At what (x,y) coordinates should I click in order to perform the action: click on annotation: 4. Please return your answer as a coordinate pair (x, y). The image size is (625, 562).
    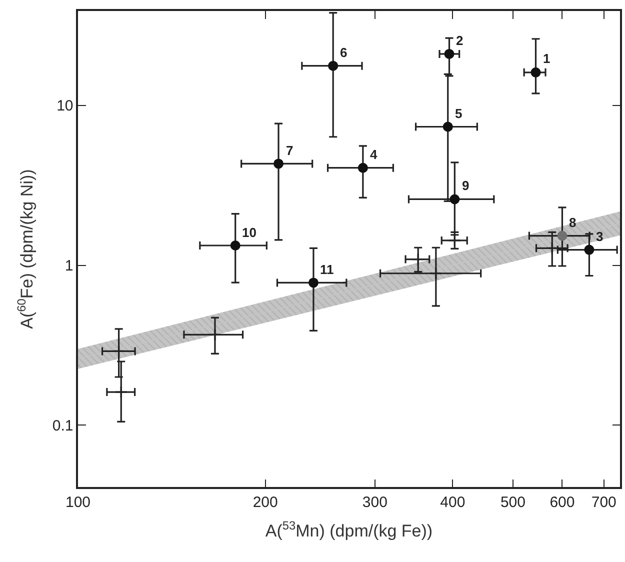
    Looking at the image, I should click on (374, 154).